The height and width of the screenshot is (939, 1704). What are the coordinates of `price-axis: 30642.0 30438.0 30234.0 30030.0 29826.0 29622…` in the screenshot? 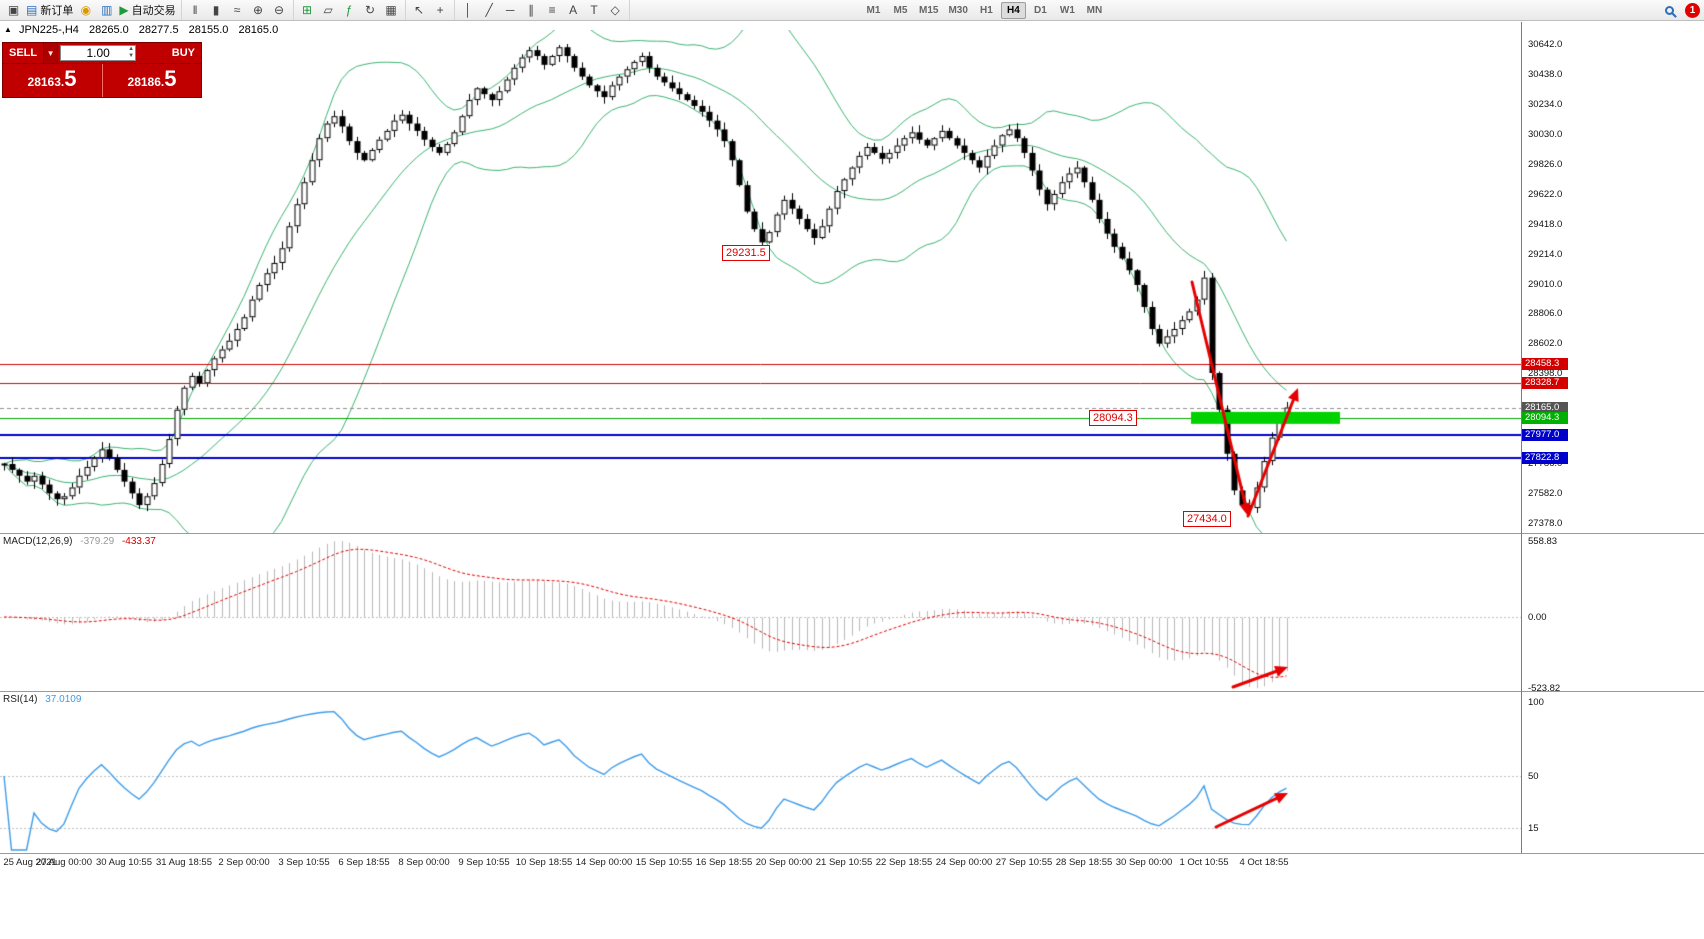 It's located at (1613, 469).